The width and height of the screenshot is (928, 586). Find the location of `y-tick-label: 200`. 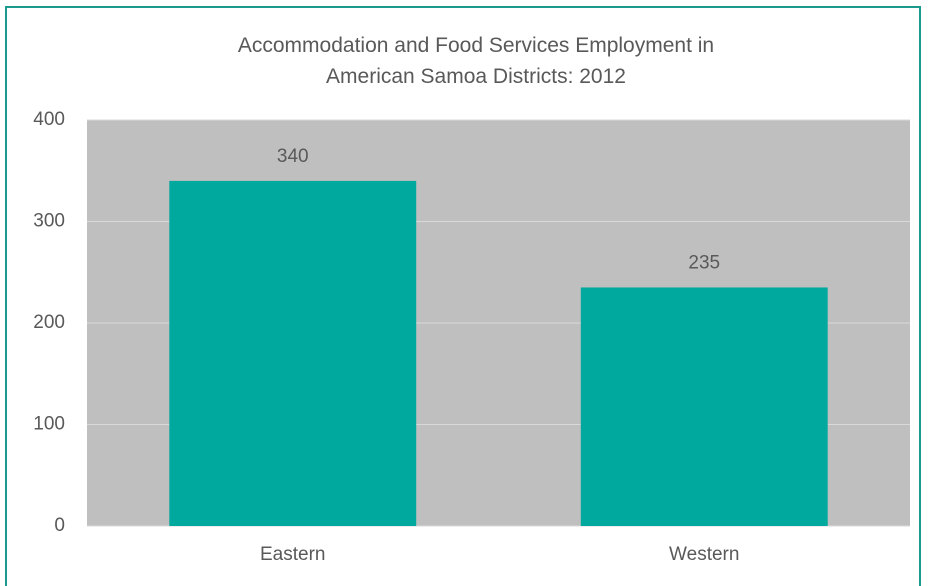

y-tick-label: 200 is located at coordinates (49, 322).